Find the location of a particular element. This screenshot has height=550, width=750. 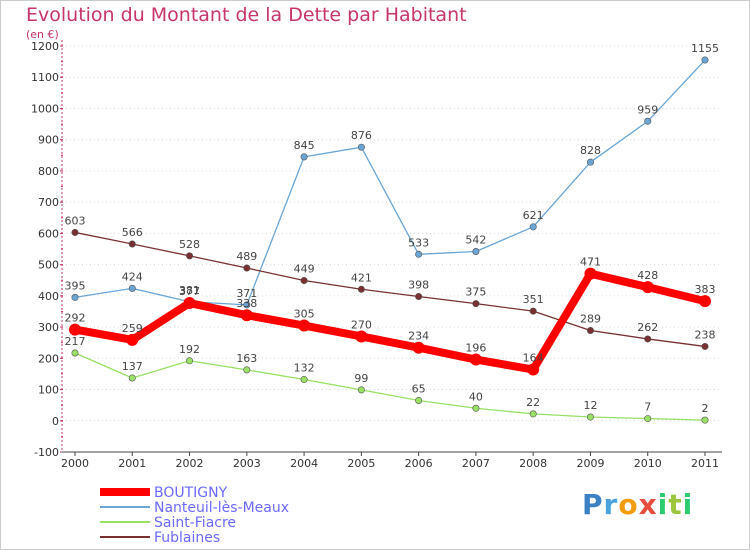

data-label: 377 is located at coordinates (189, 291).